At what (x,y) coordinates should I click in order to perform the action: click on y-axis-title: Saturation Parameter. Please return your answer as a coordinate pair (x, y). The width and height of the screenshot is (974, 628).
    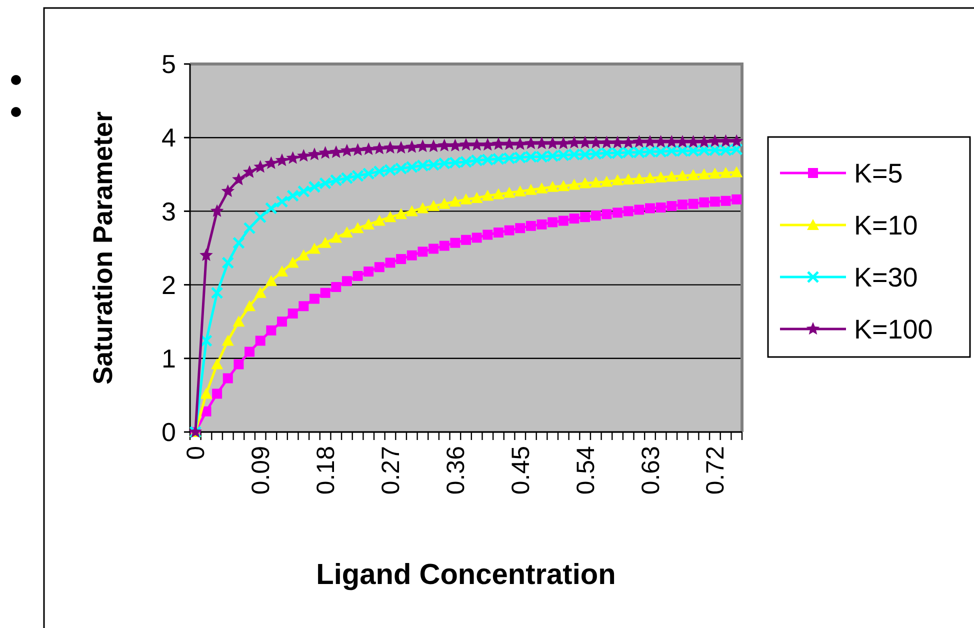
    Looking at the image, I should click on (103, 247).